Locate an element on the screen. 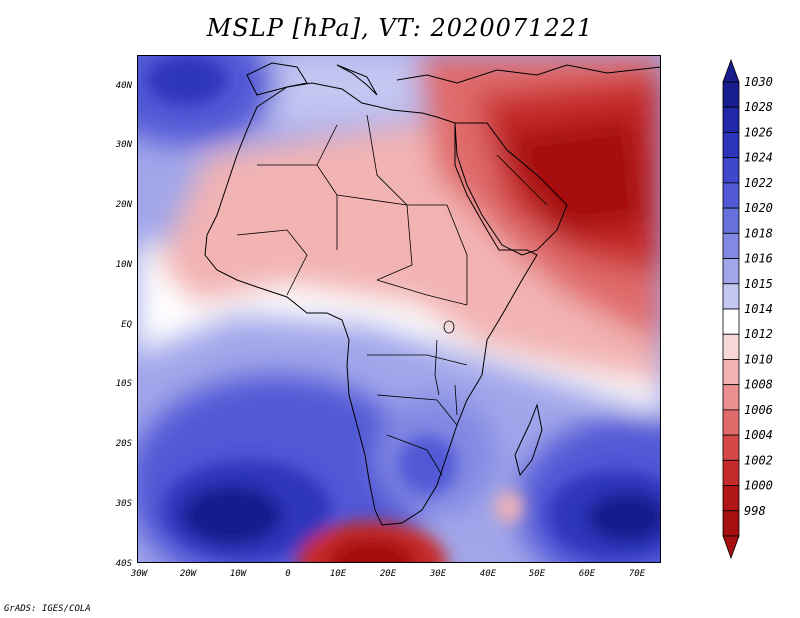  colorbar-label: 1030 is located at coordinates (758, 82).